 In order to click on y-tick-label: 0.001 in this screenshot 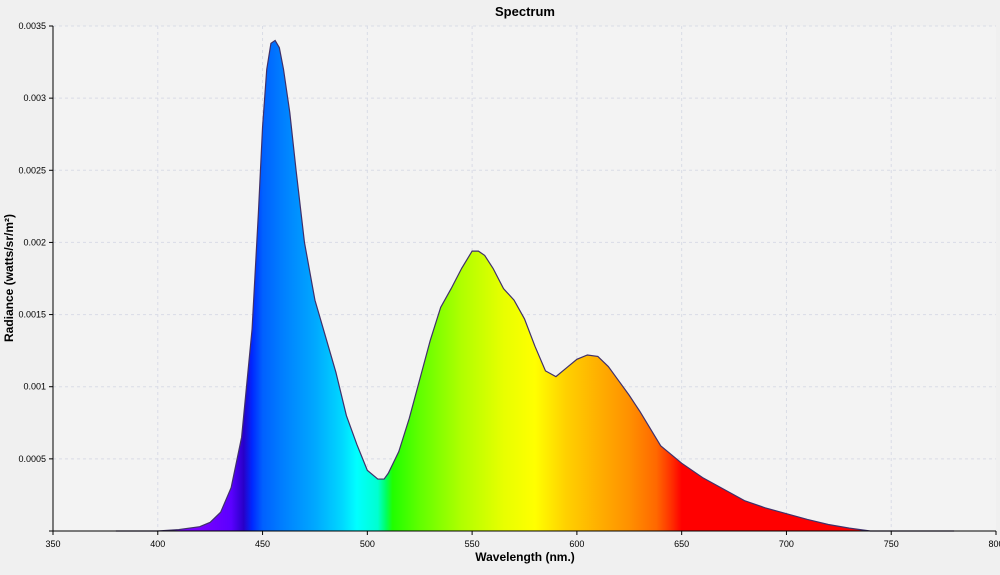, I will do `click(34, 387)`.